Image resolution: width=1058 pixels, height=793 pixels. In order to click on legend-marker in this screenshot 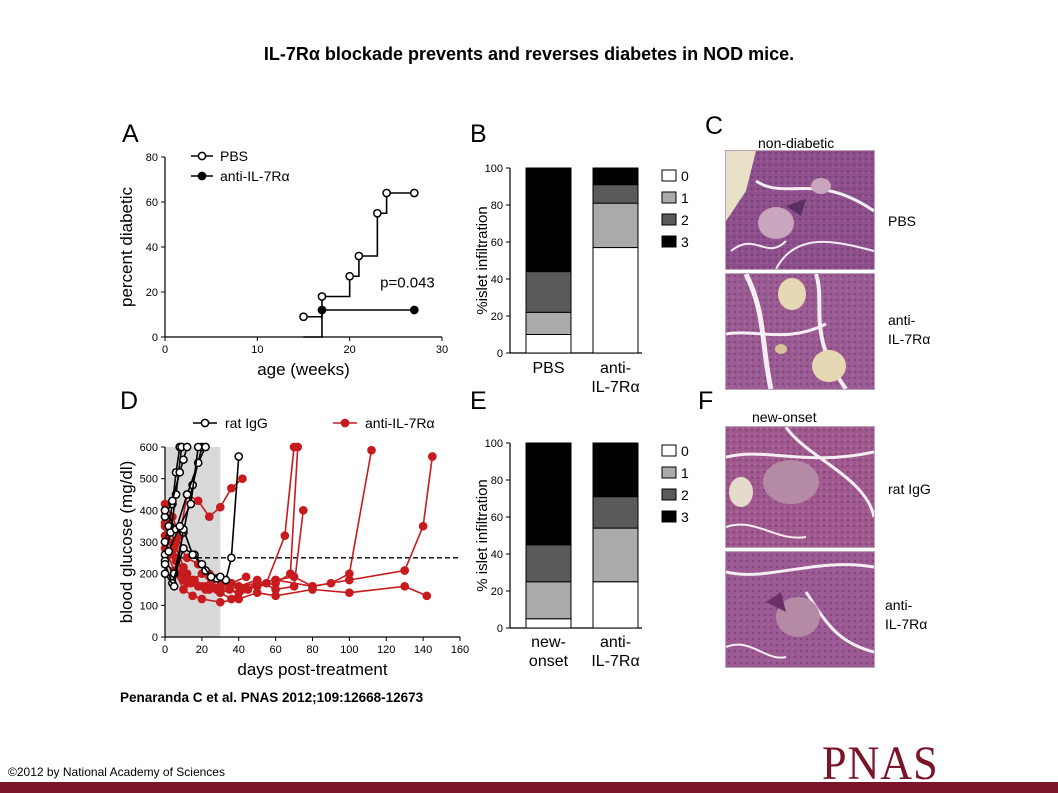, I will do `click(345, 423)`.